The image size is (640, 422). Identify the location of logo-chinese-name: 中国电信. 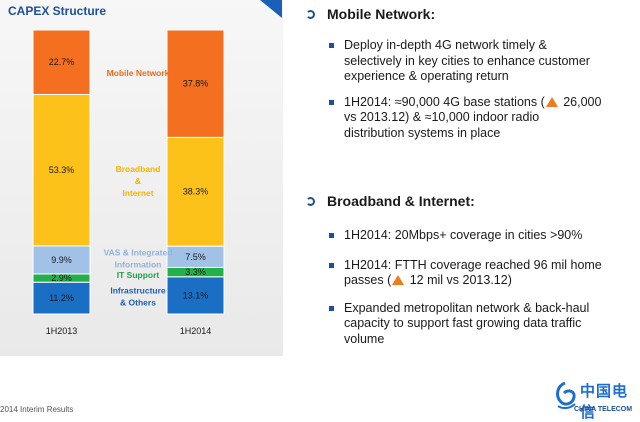
(604, 402).